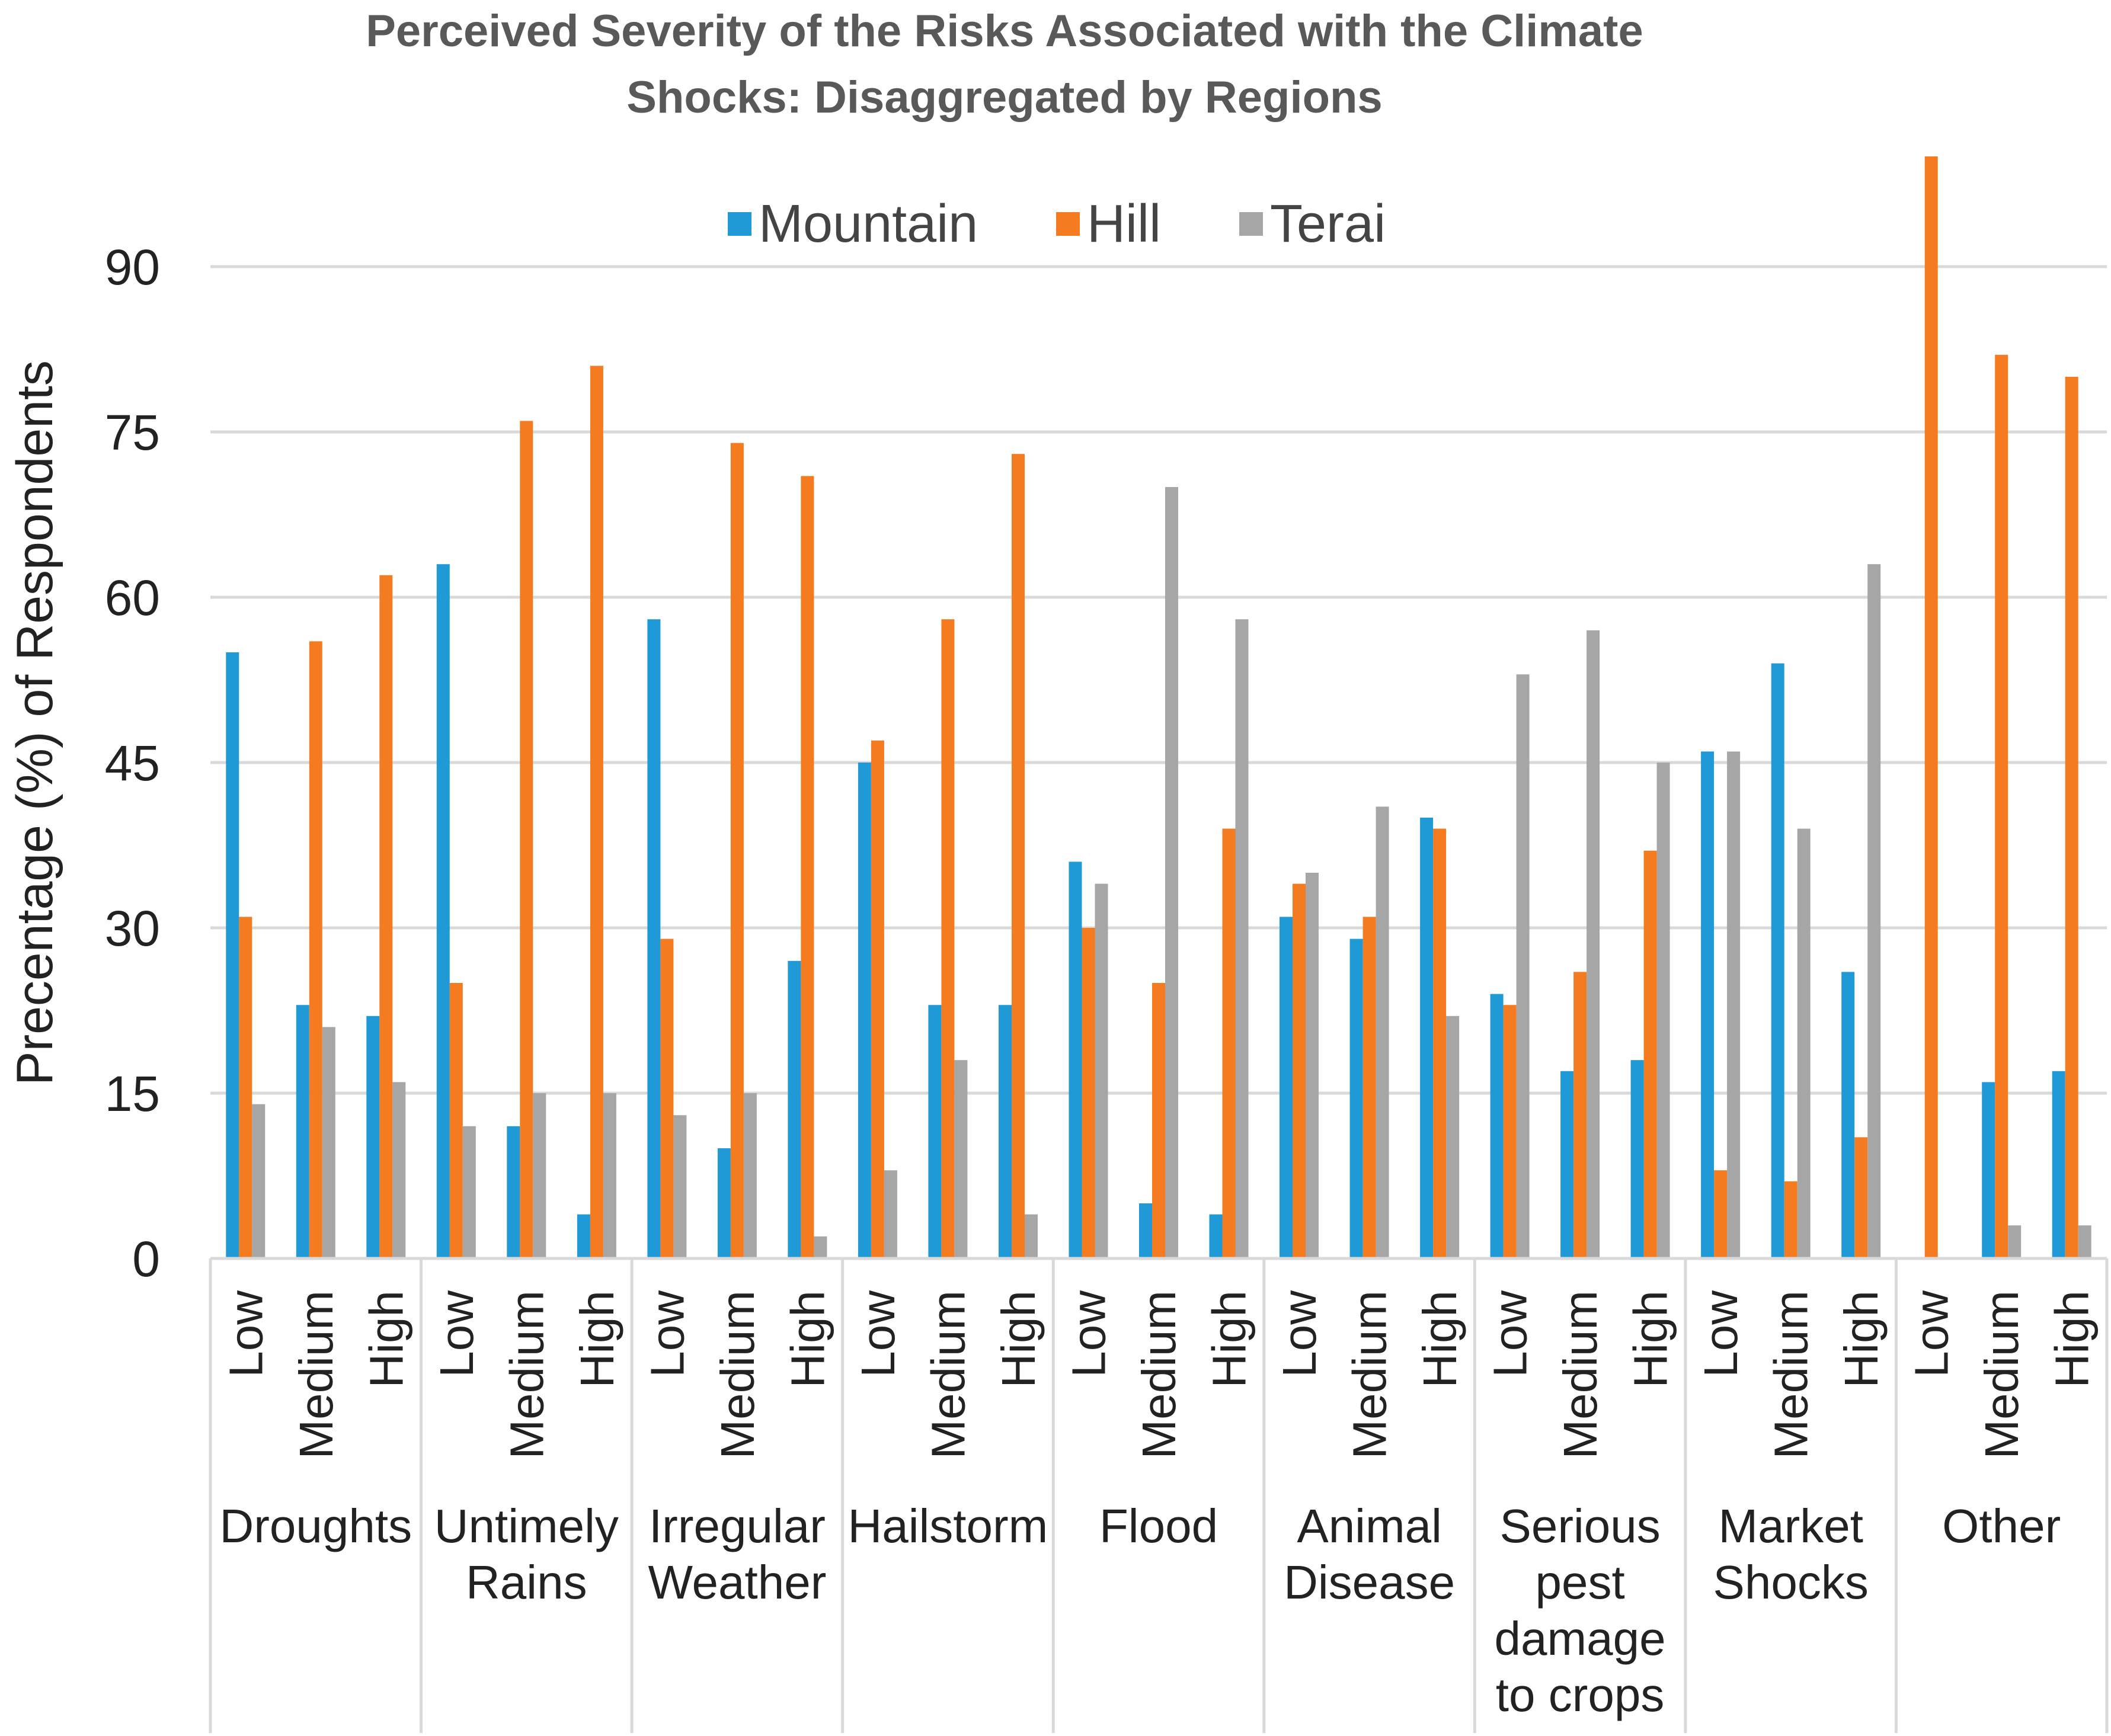 The width and height of the screenshot is (2111, 1736). Describe the element at coordinates (1251, 224) in the screenshot. I see `legend-swatch-terai` at that location.